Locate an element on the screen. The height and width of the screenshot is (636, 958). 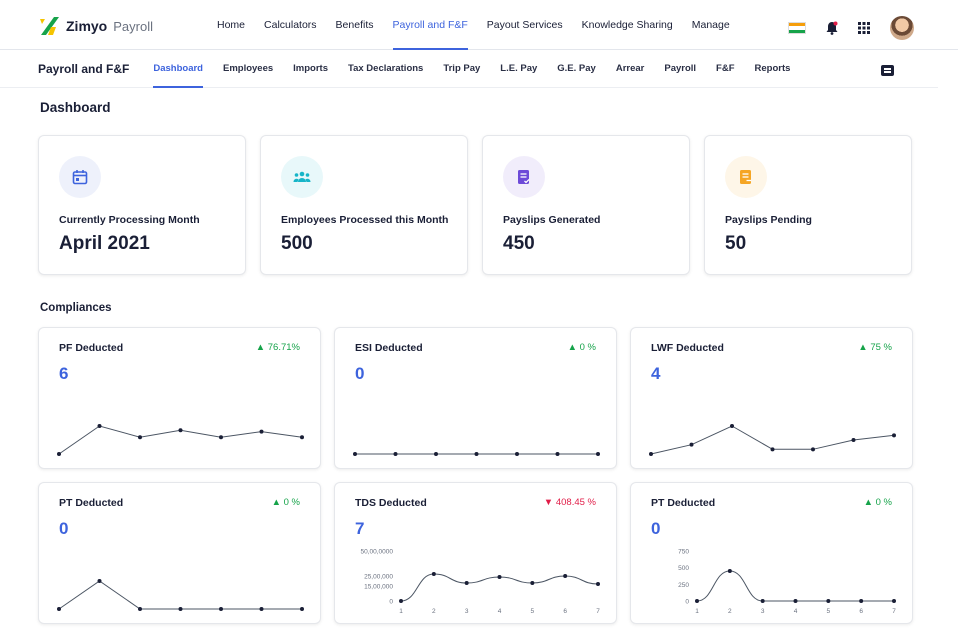
chart-title: LWF Deducted is located at coordinates (687, 348).